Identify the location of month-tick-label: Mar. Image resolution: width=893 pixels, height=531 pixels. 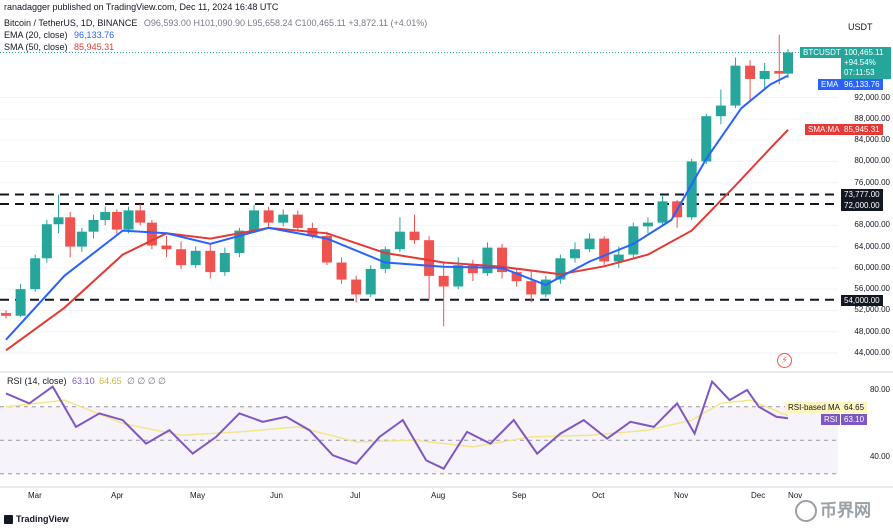
(35, 495).